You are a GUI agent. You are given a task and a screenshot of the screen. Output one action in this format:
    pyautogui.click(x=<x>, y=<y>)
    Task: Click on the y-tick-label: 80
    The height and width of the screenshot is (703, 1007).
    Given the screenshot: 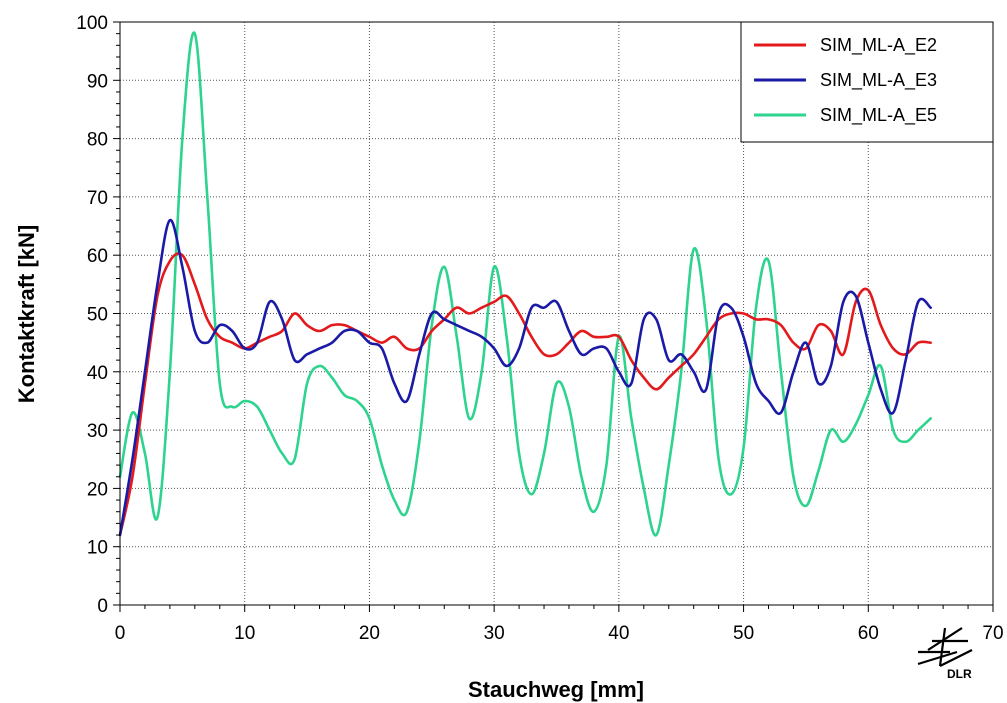 What is the action you would take?
    pyautogui.click(x=97, y=140)
    